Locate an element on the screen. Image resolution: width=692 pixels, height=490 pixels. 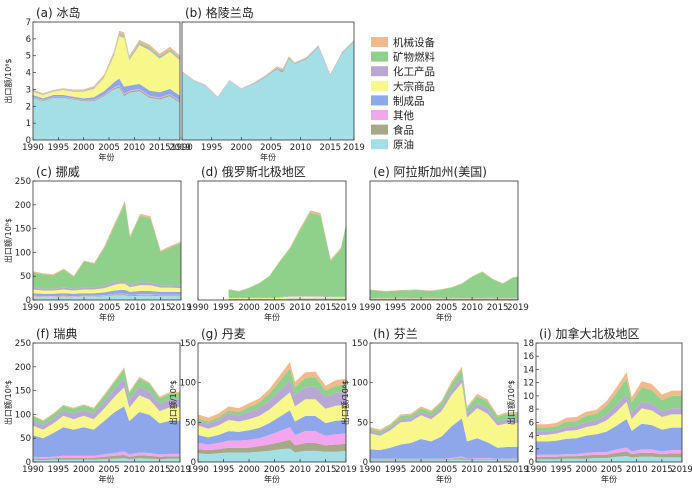
area-g-化工产品 is located at coordinates (272, 404).